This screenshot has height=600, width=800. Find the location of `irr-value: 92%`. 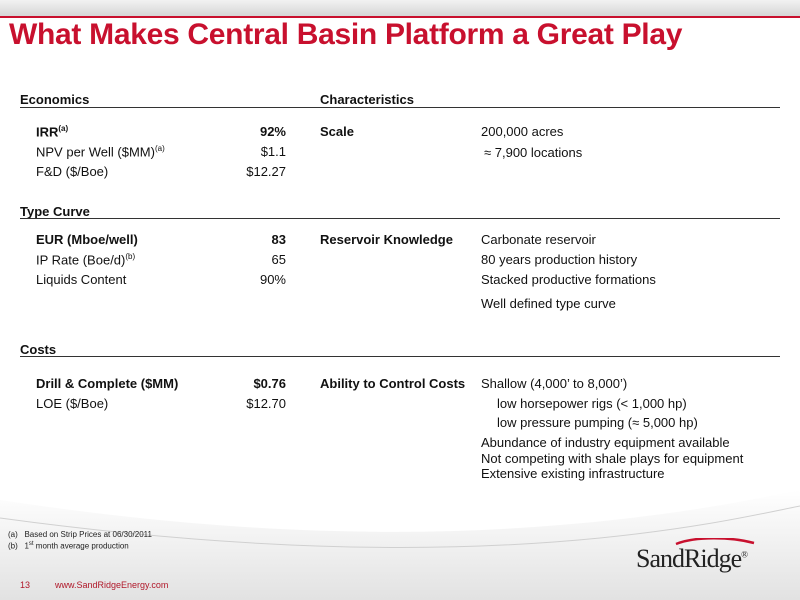

irr-value: 92% is located at coordinates (272, 131).